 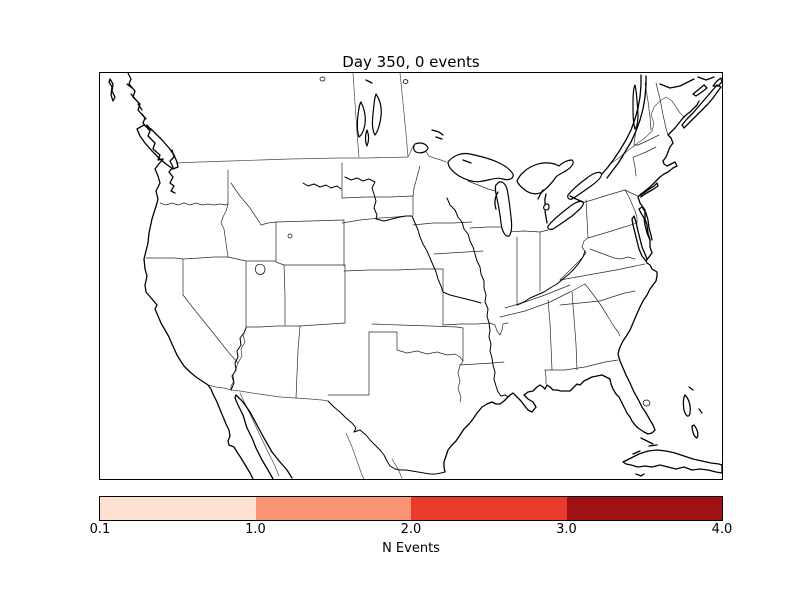 I want to click on small-prairie-lake, so click(x=322, y=79).